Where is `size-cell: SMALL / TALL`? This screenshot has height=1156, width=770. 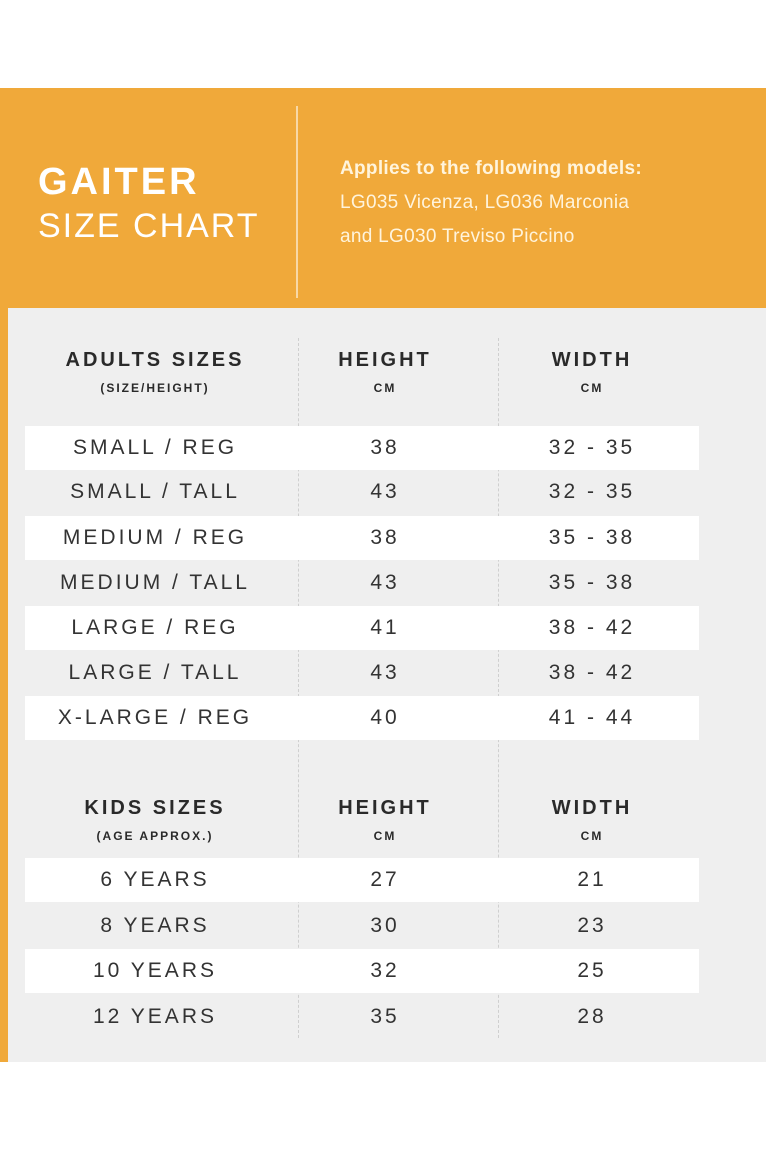
size-cell: SMALL / TALL is located at coordinates (155, 491).